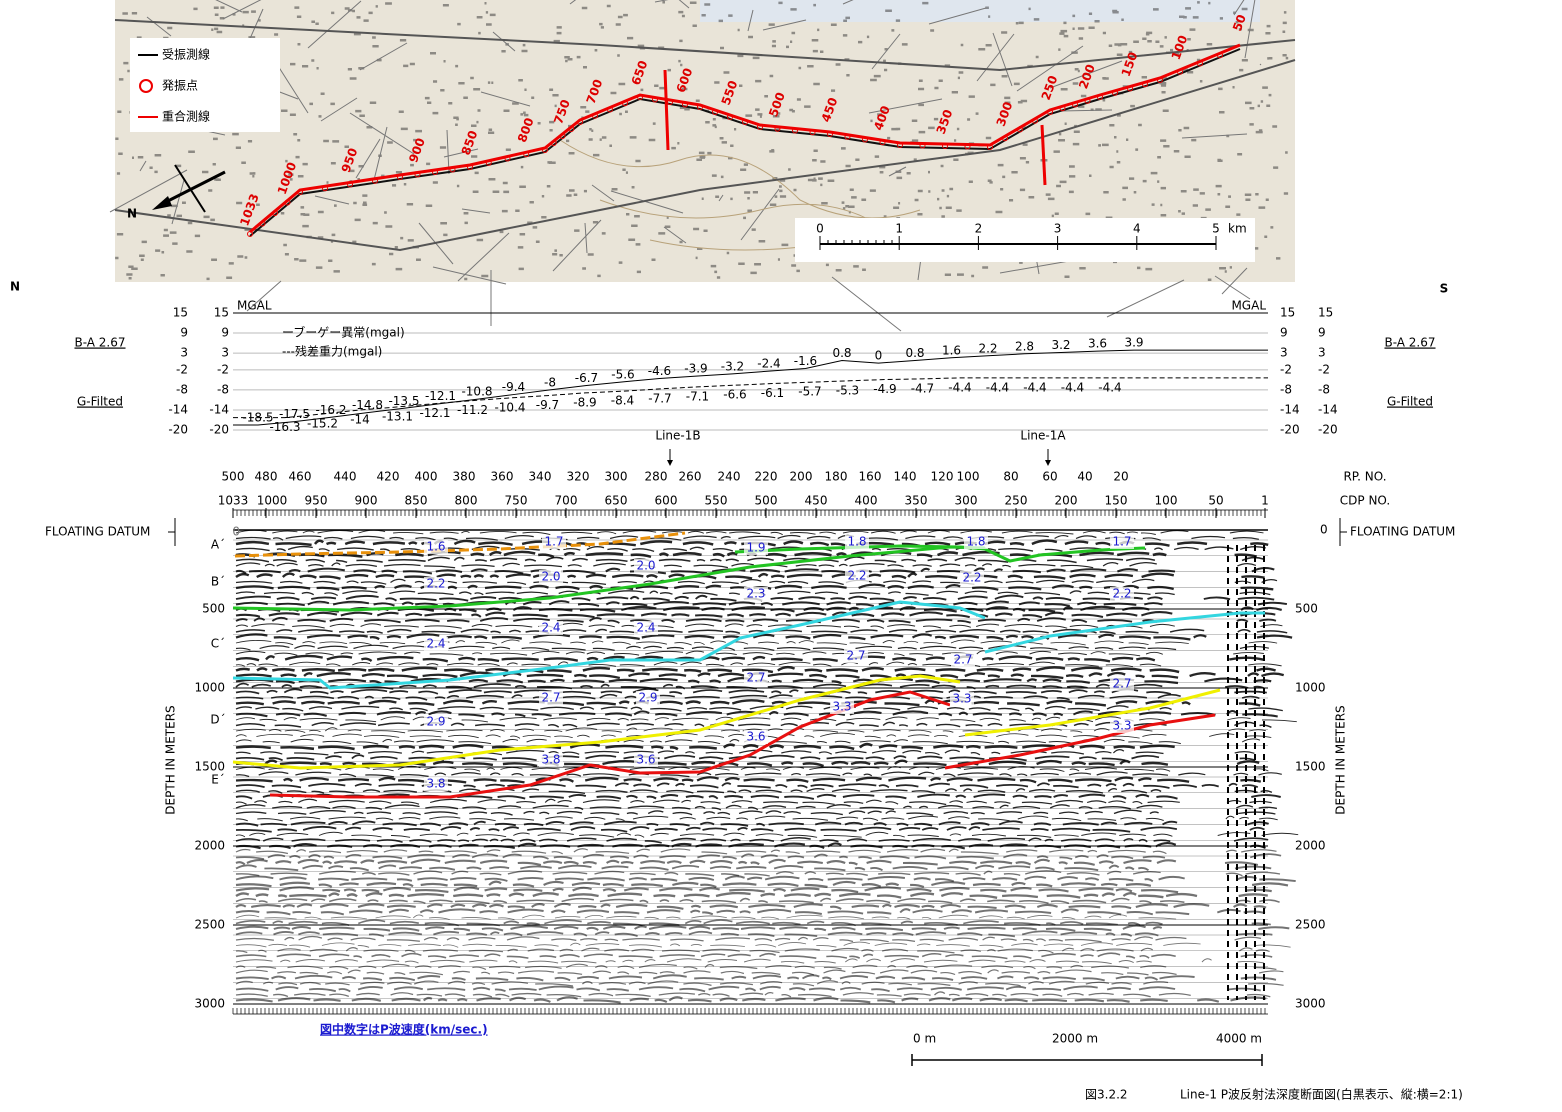 Image resolution: width=1562 pixels, height=1112 pixels. What do you see at coordinates (755, 594) in the screenshot?
I see `velocity-label: 2.3` at bounding box center [755, 594].